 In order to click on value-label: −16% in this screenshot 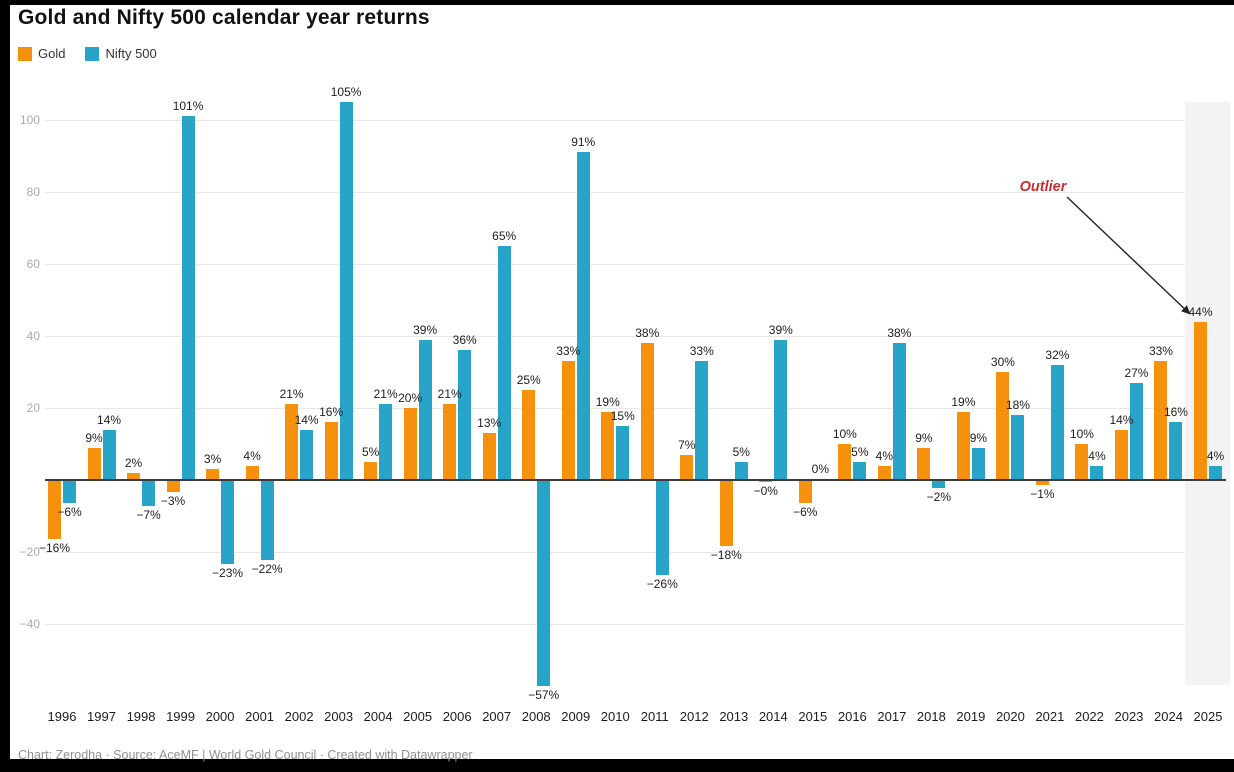, I will do `click(54, 547)`.